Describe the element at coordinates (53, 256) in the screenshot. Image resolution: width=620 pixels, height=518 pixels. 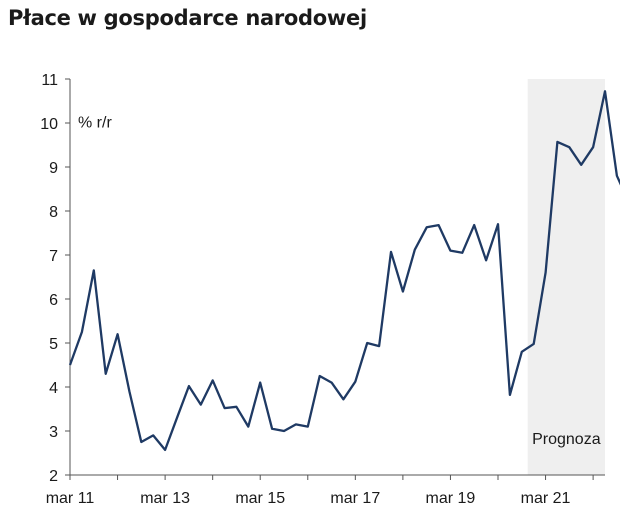
I see `y-tick-label: 7` at that location.